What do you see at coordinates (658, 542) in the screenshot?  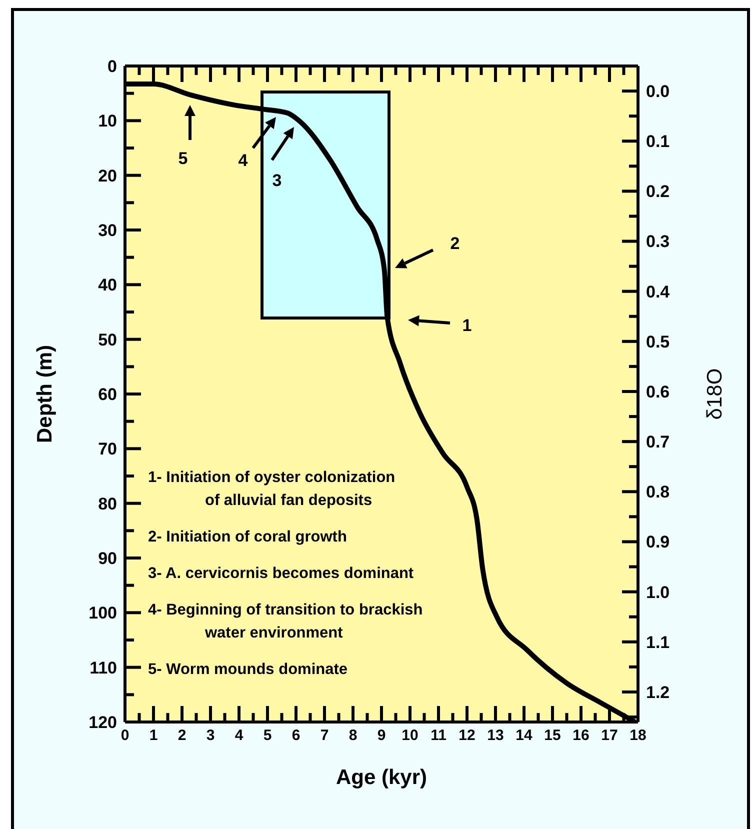 I see `y2-tick-label: 0.9` at bounding box center [658, 542].